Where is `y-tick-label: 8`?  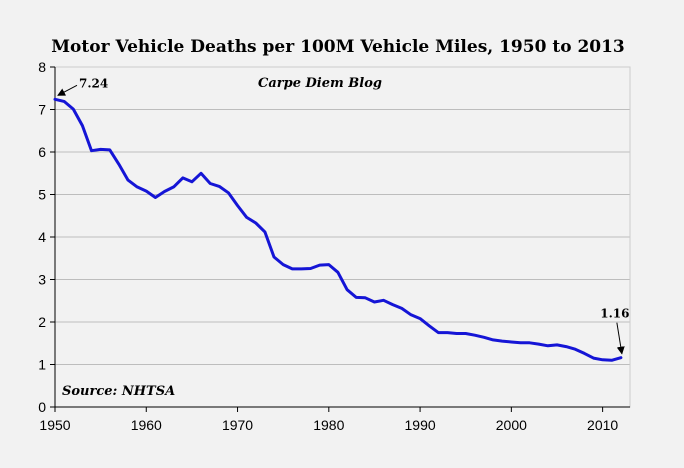
y-tick-label: 8 is located at coordinates (42, 67).